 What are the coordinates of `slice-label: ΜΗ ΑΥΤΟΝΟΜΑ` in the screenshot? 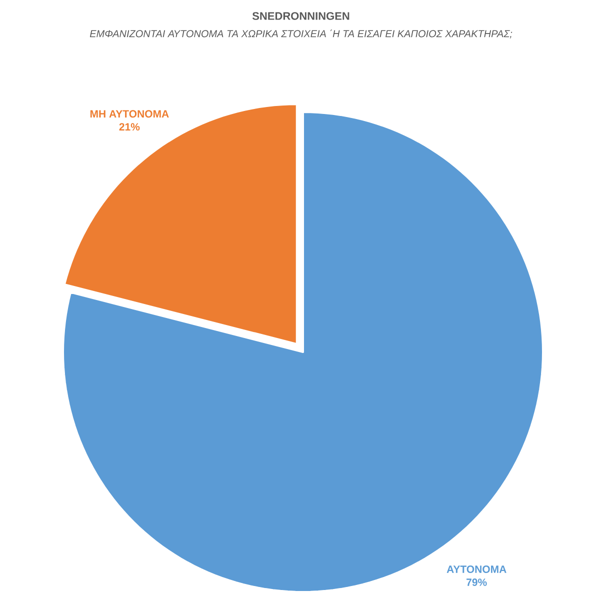 It's located at (129, 114).